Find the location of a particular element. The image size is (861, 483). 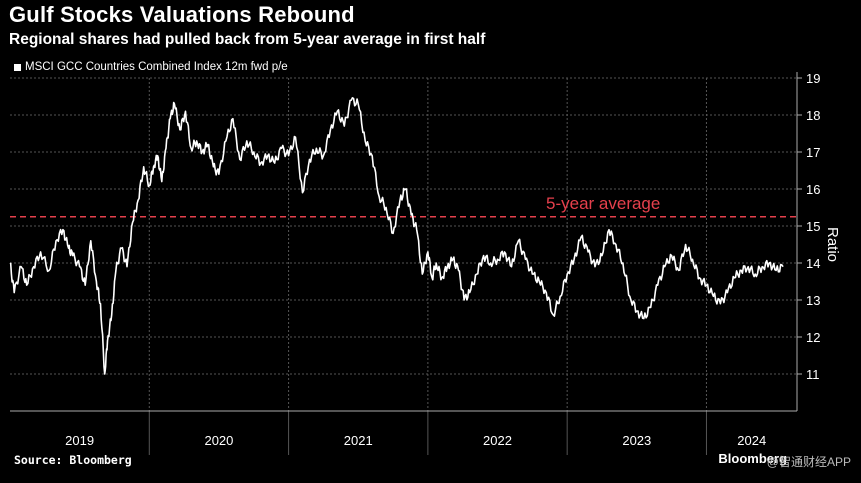

average-label: 5-year average is located at coordinates (603, 203).